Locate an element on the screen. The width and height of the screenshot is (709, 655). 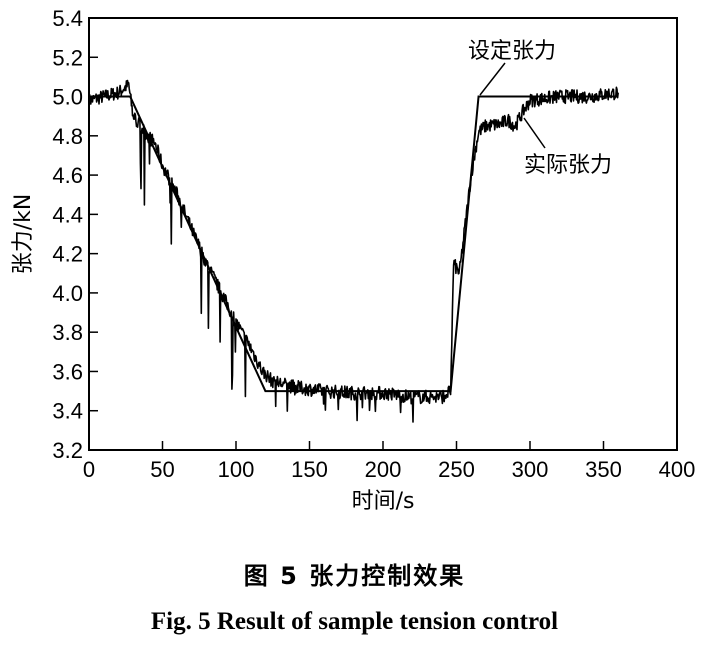
x-tick-label: 0 is located at coordinates (89, 469).